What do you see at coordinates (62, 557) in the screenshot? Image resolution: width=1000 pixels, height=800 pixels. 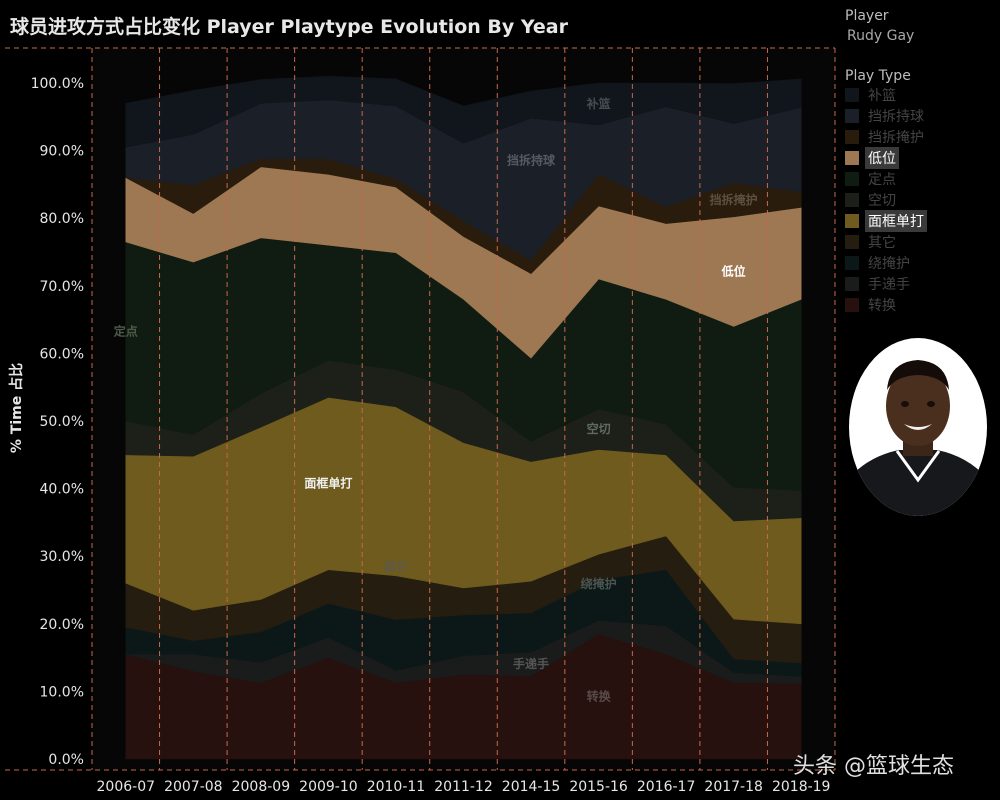 I see `y-tick-label: 30.0%` at bounding box center [62, 557].